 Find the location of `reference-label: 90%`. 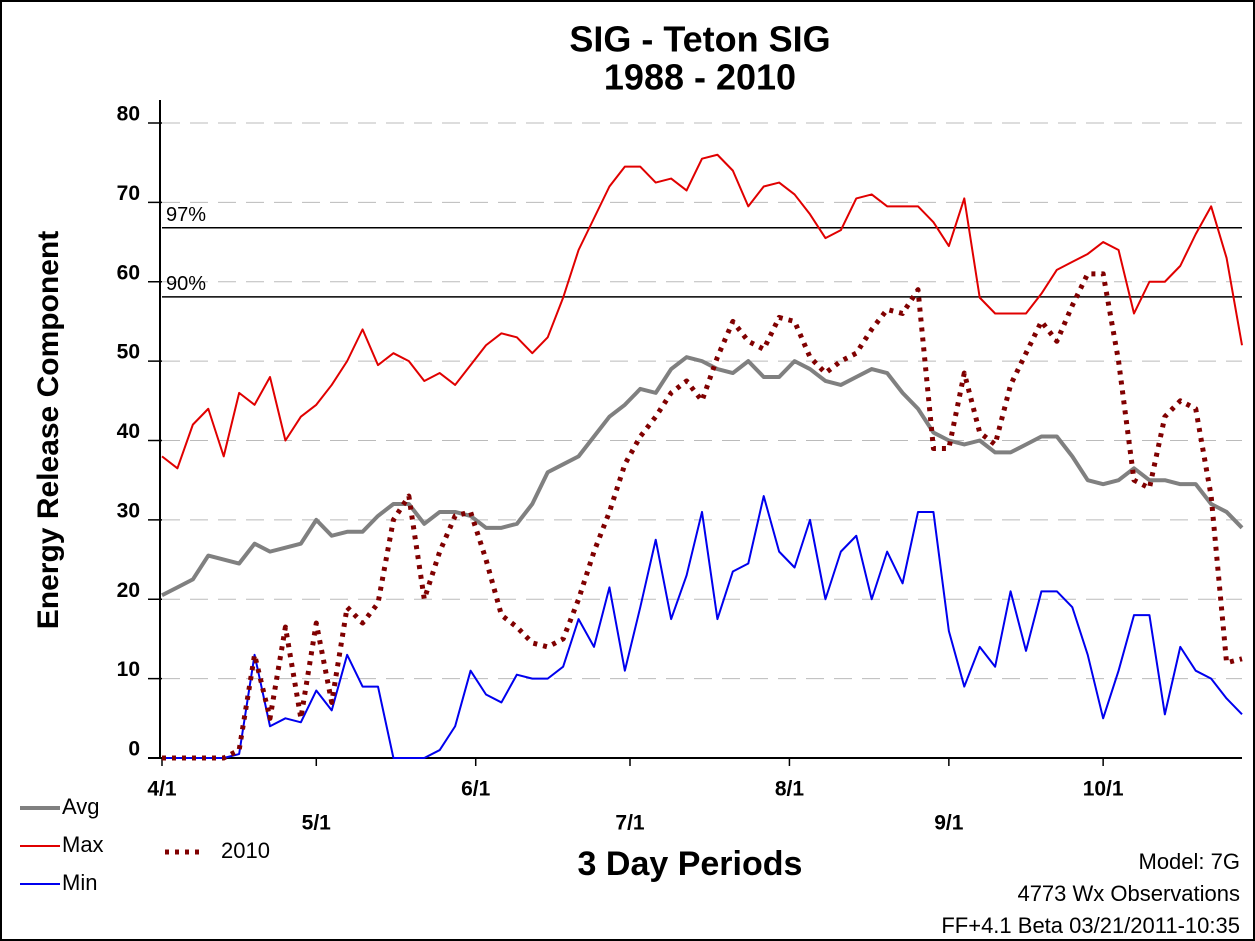

reference-label: 90% is located at coordinates (186, 284).